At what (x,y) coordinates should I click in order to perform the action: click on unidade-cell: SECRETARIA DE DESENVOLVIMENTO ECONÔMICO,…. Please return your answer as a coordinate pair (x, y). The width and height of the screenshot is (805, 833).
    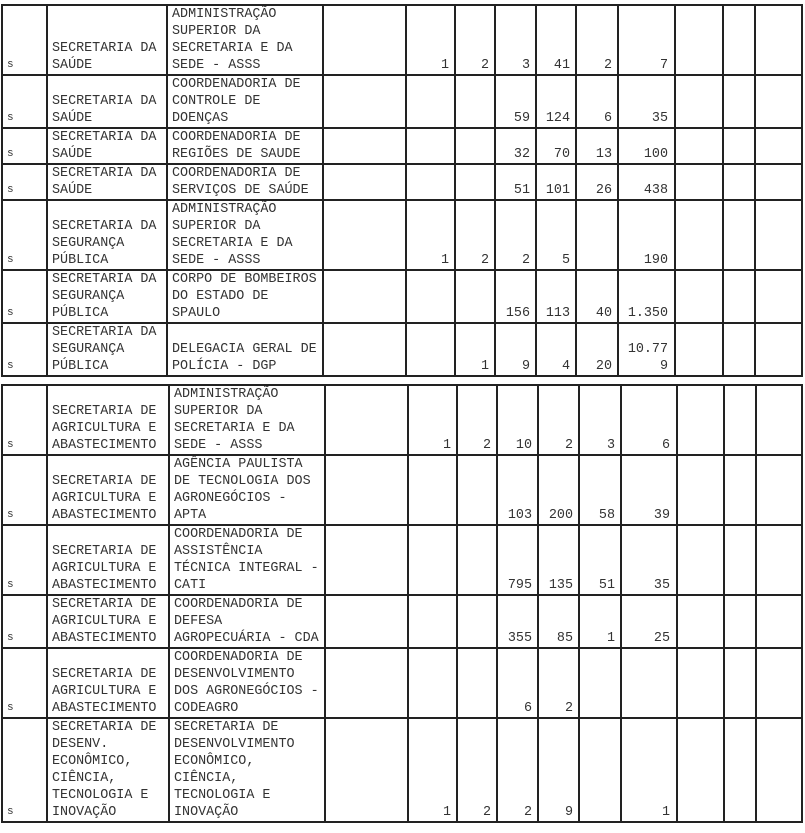
    Looking at the image, I should click on (247, 770).